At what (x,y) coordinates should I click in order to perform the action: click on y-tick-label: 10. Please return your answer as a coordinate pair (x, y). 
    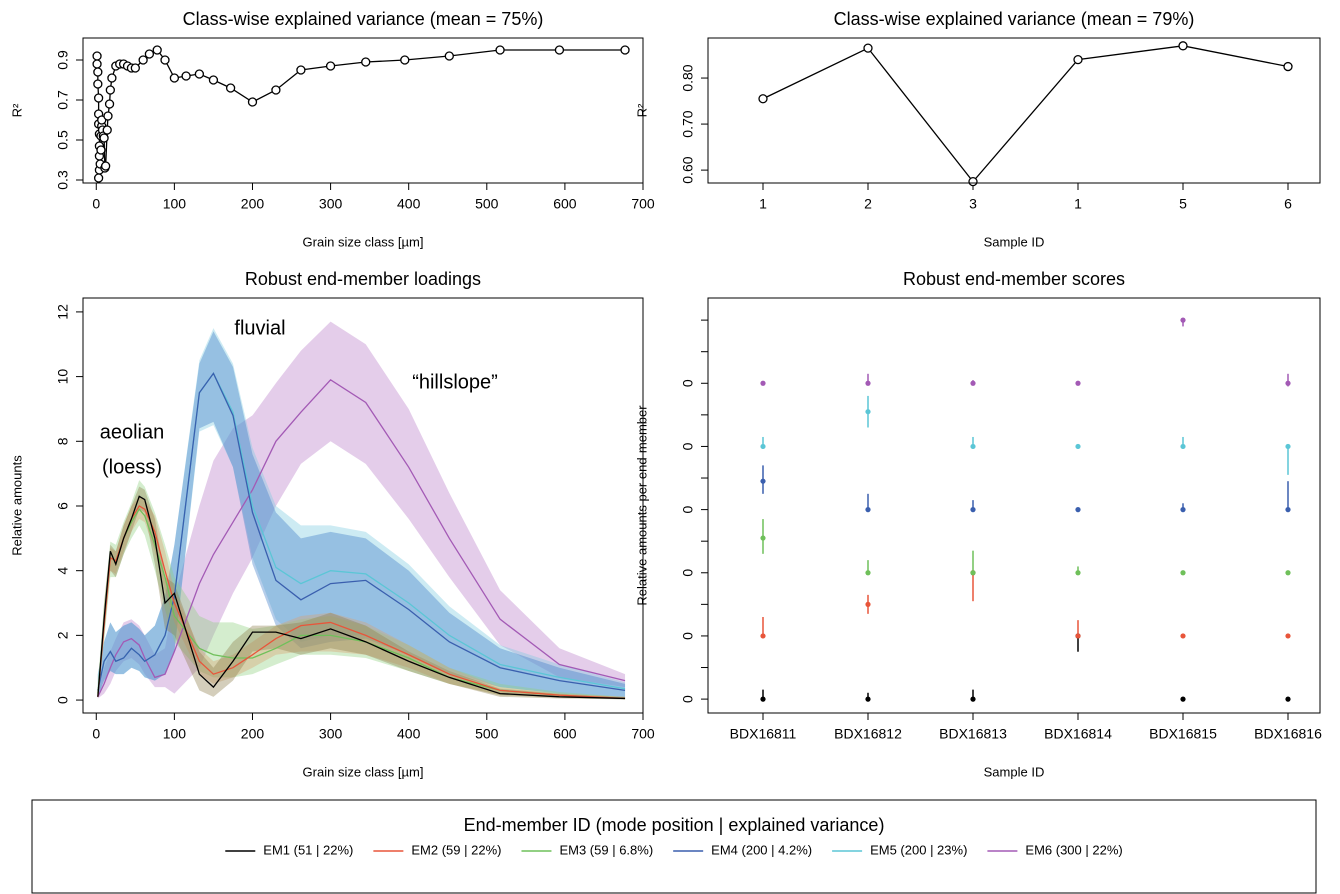
    Looking at the image, I should click on (63, 377).